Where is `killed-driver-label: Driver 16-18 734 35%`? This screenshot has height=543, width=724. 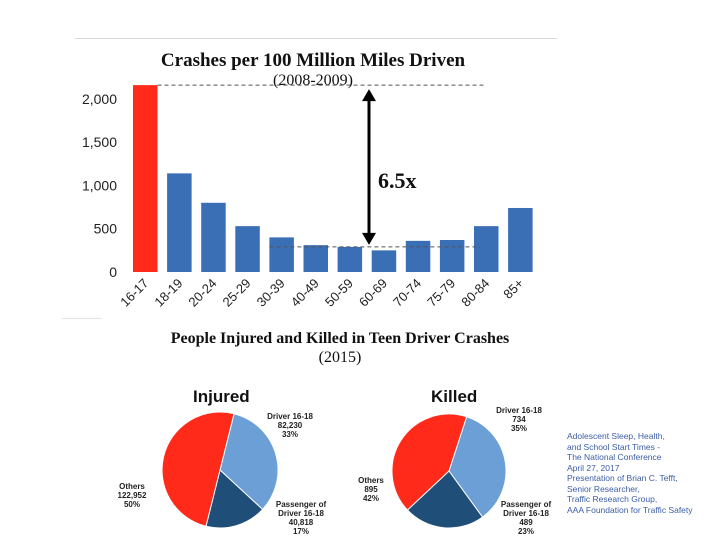
killed-driver-label: Driver 16-18 734 35% is located at coordinates (519, 419).